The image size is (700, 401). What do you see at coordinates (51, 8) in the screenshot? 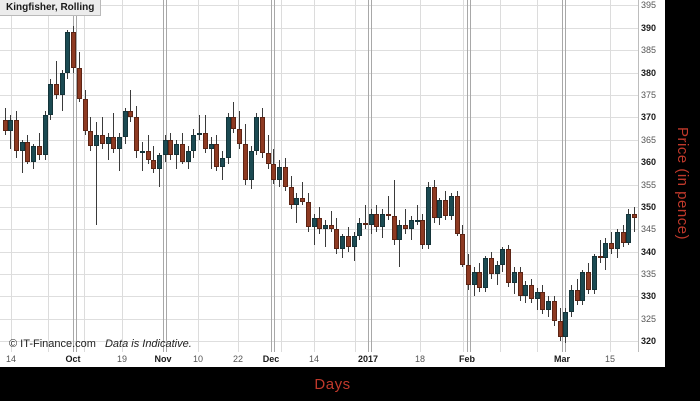
I see `chart-title-chip: Kingfisher, Rolling` at bounding box center [51, 8].